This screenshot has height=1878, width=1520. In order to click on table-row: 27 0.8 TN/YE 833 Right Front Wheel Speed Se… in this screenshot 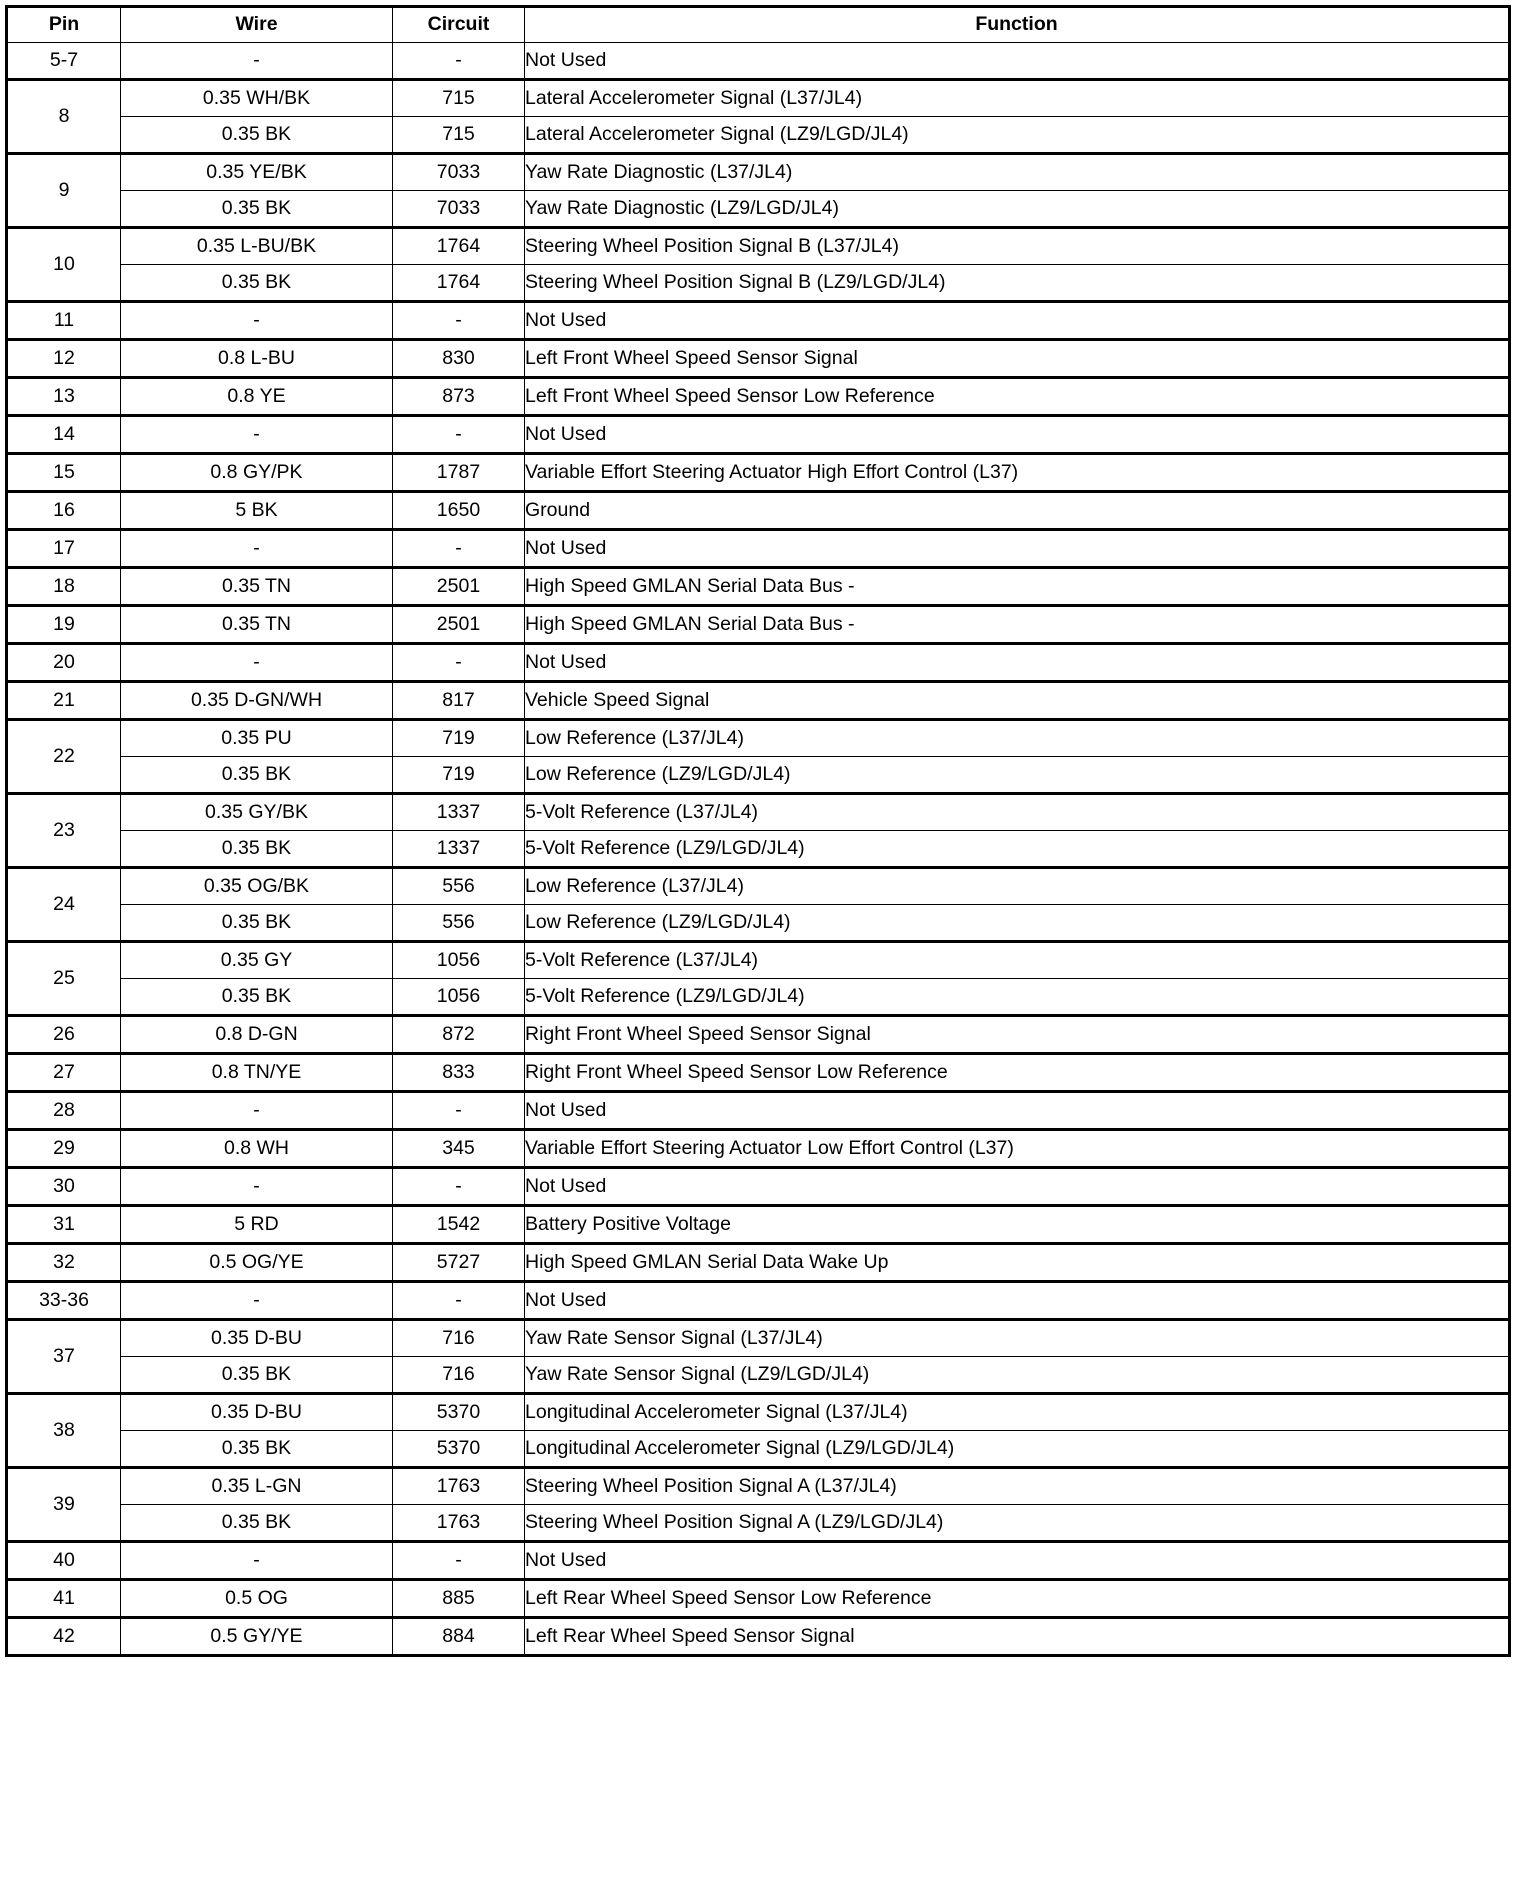, I will do `click(758, 1072)`.